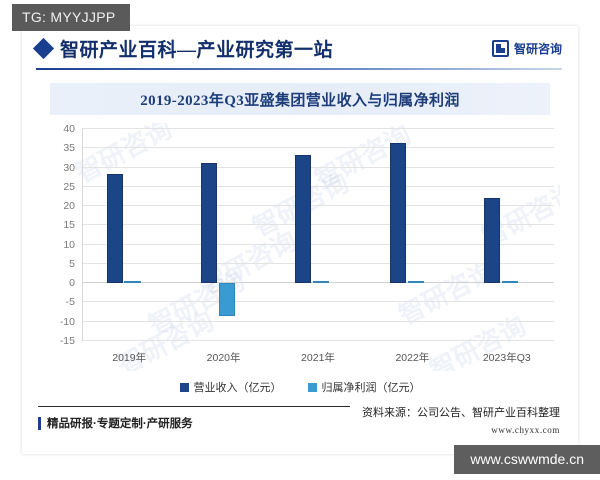 Image resolution: width=600 pixels, height=480 pixels. What do you see at coordinates (318, 358) in the screenshot?
I see `x-axis-tick-label: 2021年` at bounding box center [318, 358].